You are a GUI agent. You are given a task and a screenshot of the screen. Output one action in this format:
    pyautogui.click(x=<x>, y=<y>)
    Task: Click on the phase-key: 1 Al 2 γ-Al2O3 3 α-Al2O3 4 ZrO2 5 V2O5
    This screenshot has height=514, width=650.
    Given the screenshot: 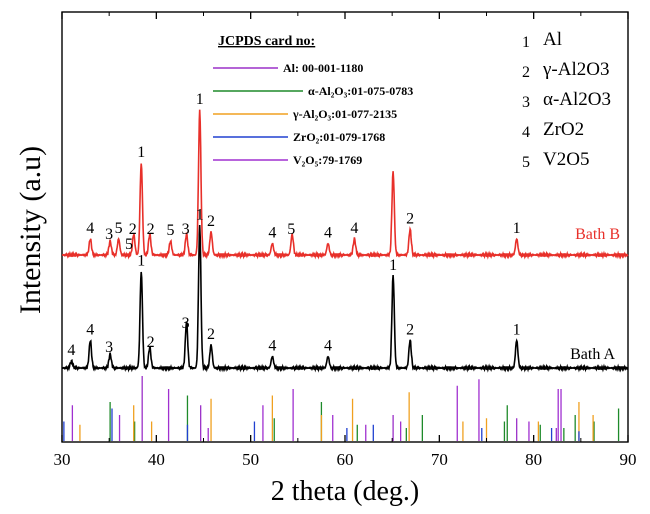 What is the action you would take?
    pyautogui.click(x=566, y=100)
    